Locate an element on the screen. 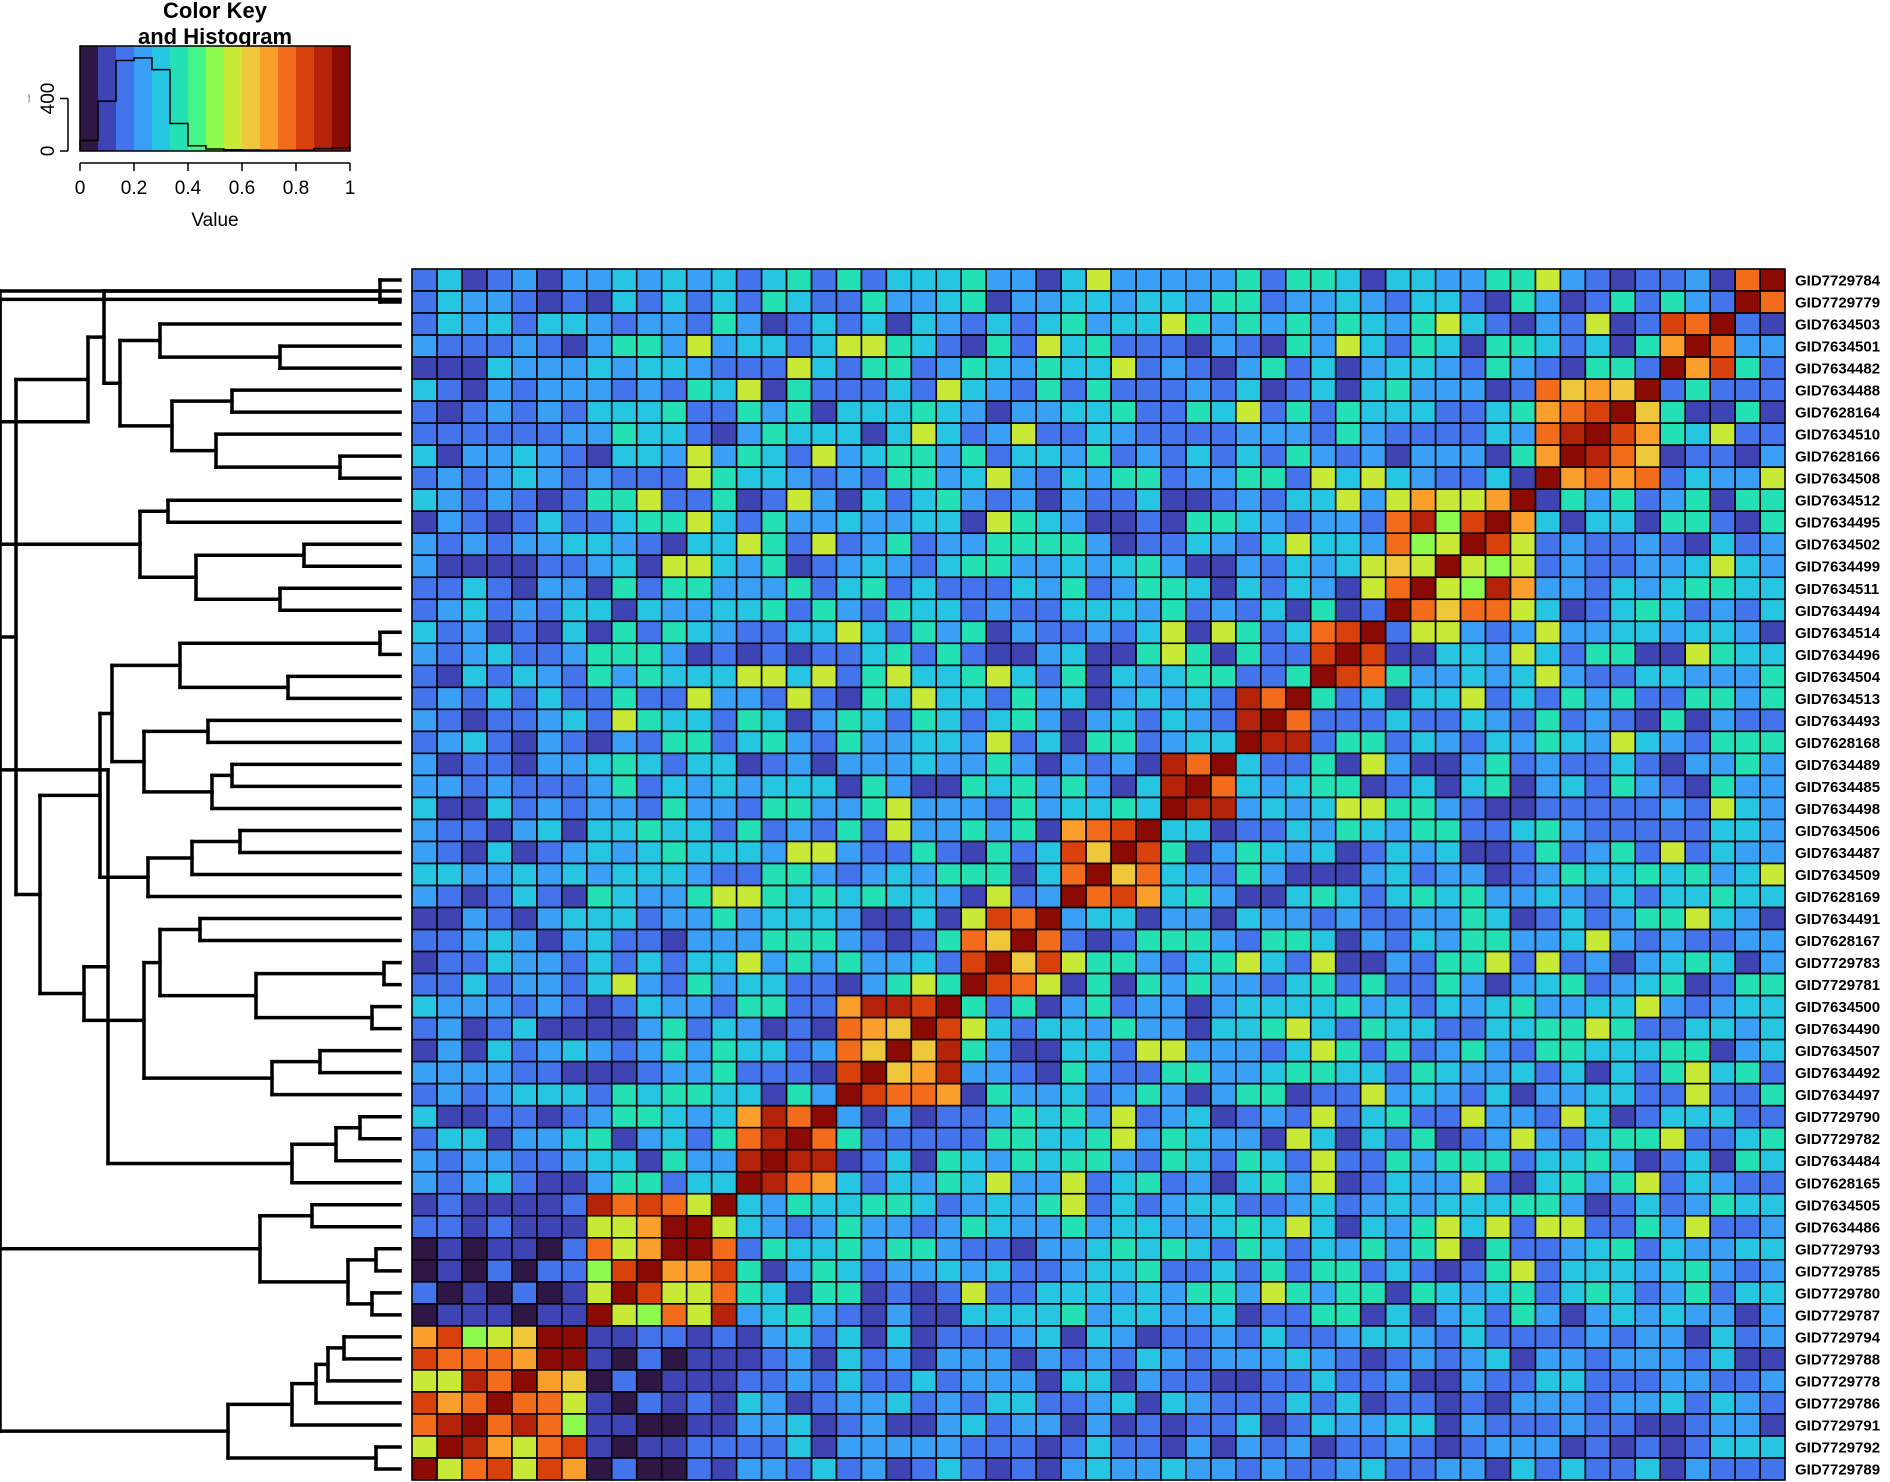 Image resolution: width=1890 pixels, height=1482 pixels. row-label: GID7634490 is located at coordinates (1837, 1029).